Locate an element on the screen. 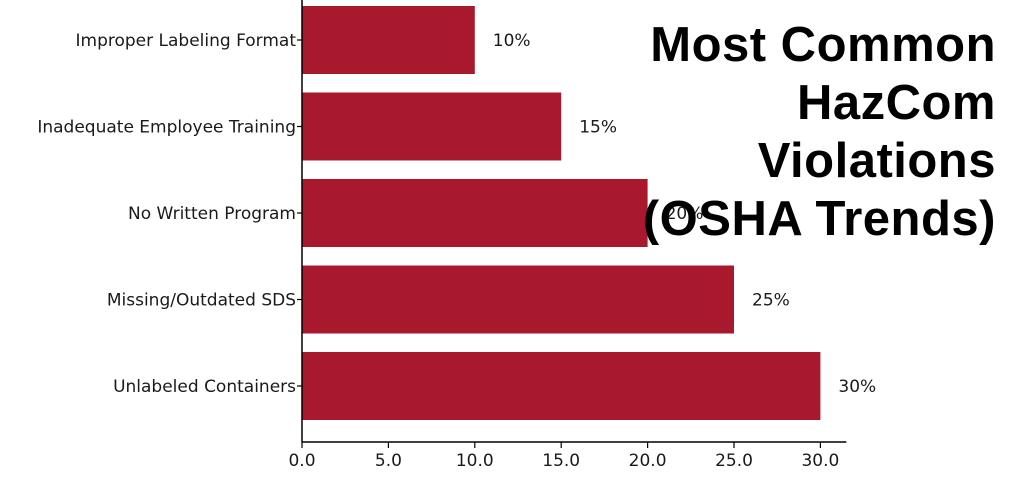 This screenshot has height=480, width=1024. category-label: Inadequate Employee Training is located at coordinates (166, 128).